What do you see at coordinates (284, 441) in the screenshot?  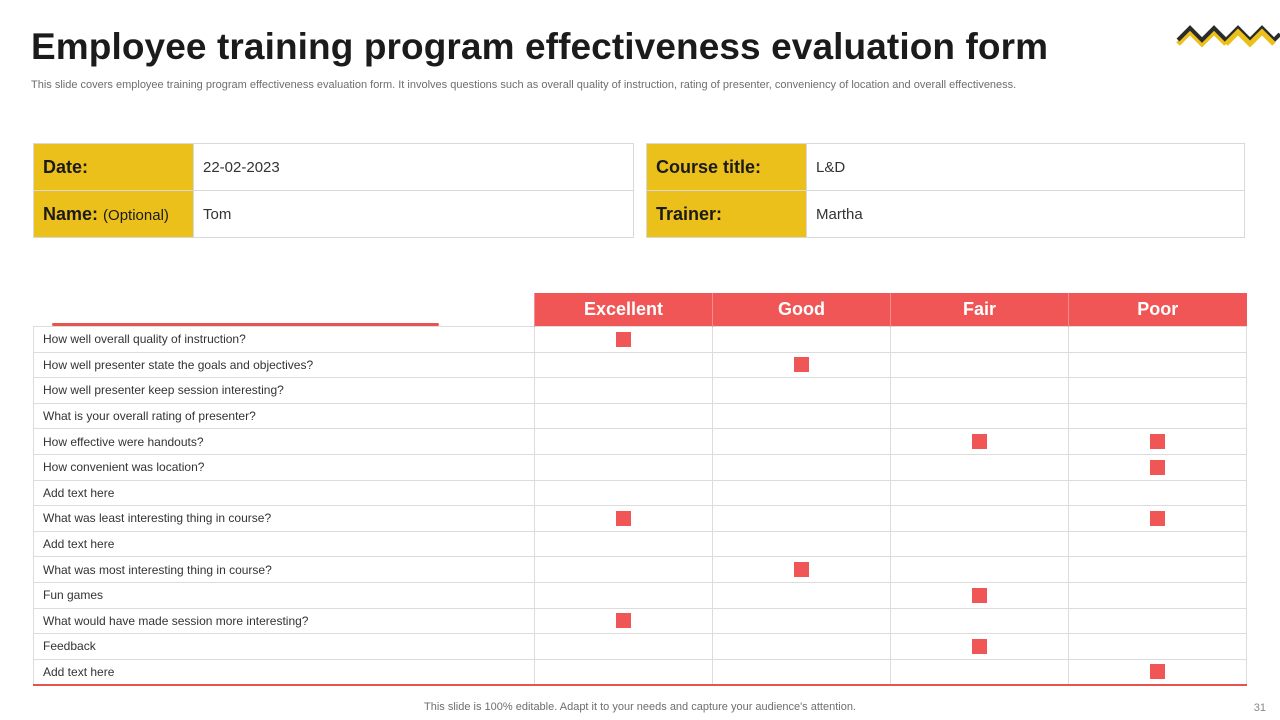 I see `question-cell: How effective were handouts?` at bounding box center [284, 441].